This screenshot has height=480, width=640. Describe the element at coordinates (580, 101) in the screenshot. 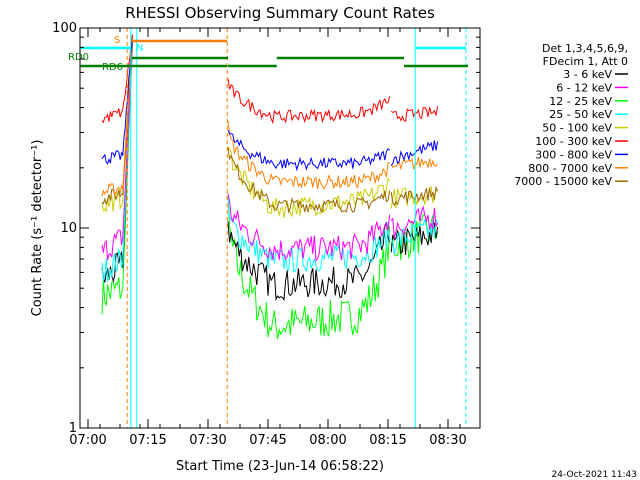

I see `legend-entry-label: 12 - 25 keV` at that location.